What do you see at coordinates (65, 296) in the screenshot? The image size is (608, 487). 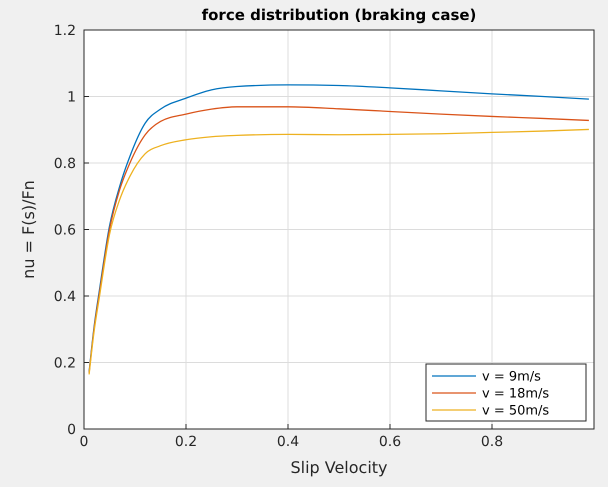 I see `y-tick-label: 0.4` at bounding box center [65, 296].